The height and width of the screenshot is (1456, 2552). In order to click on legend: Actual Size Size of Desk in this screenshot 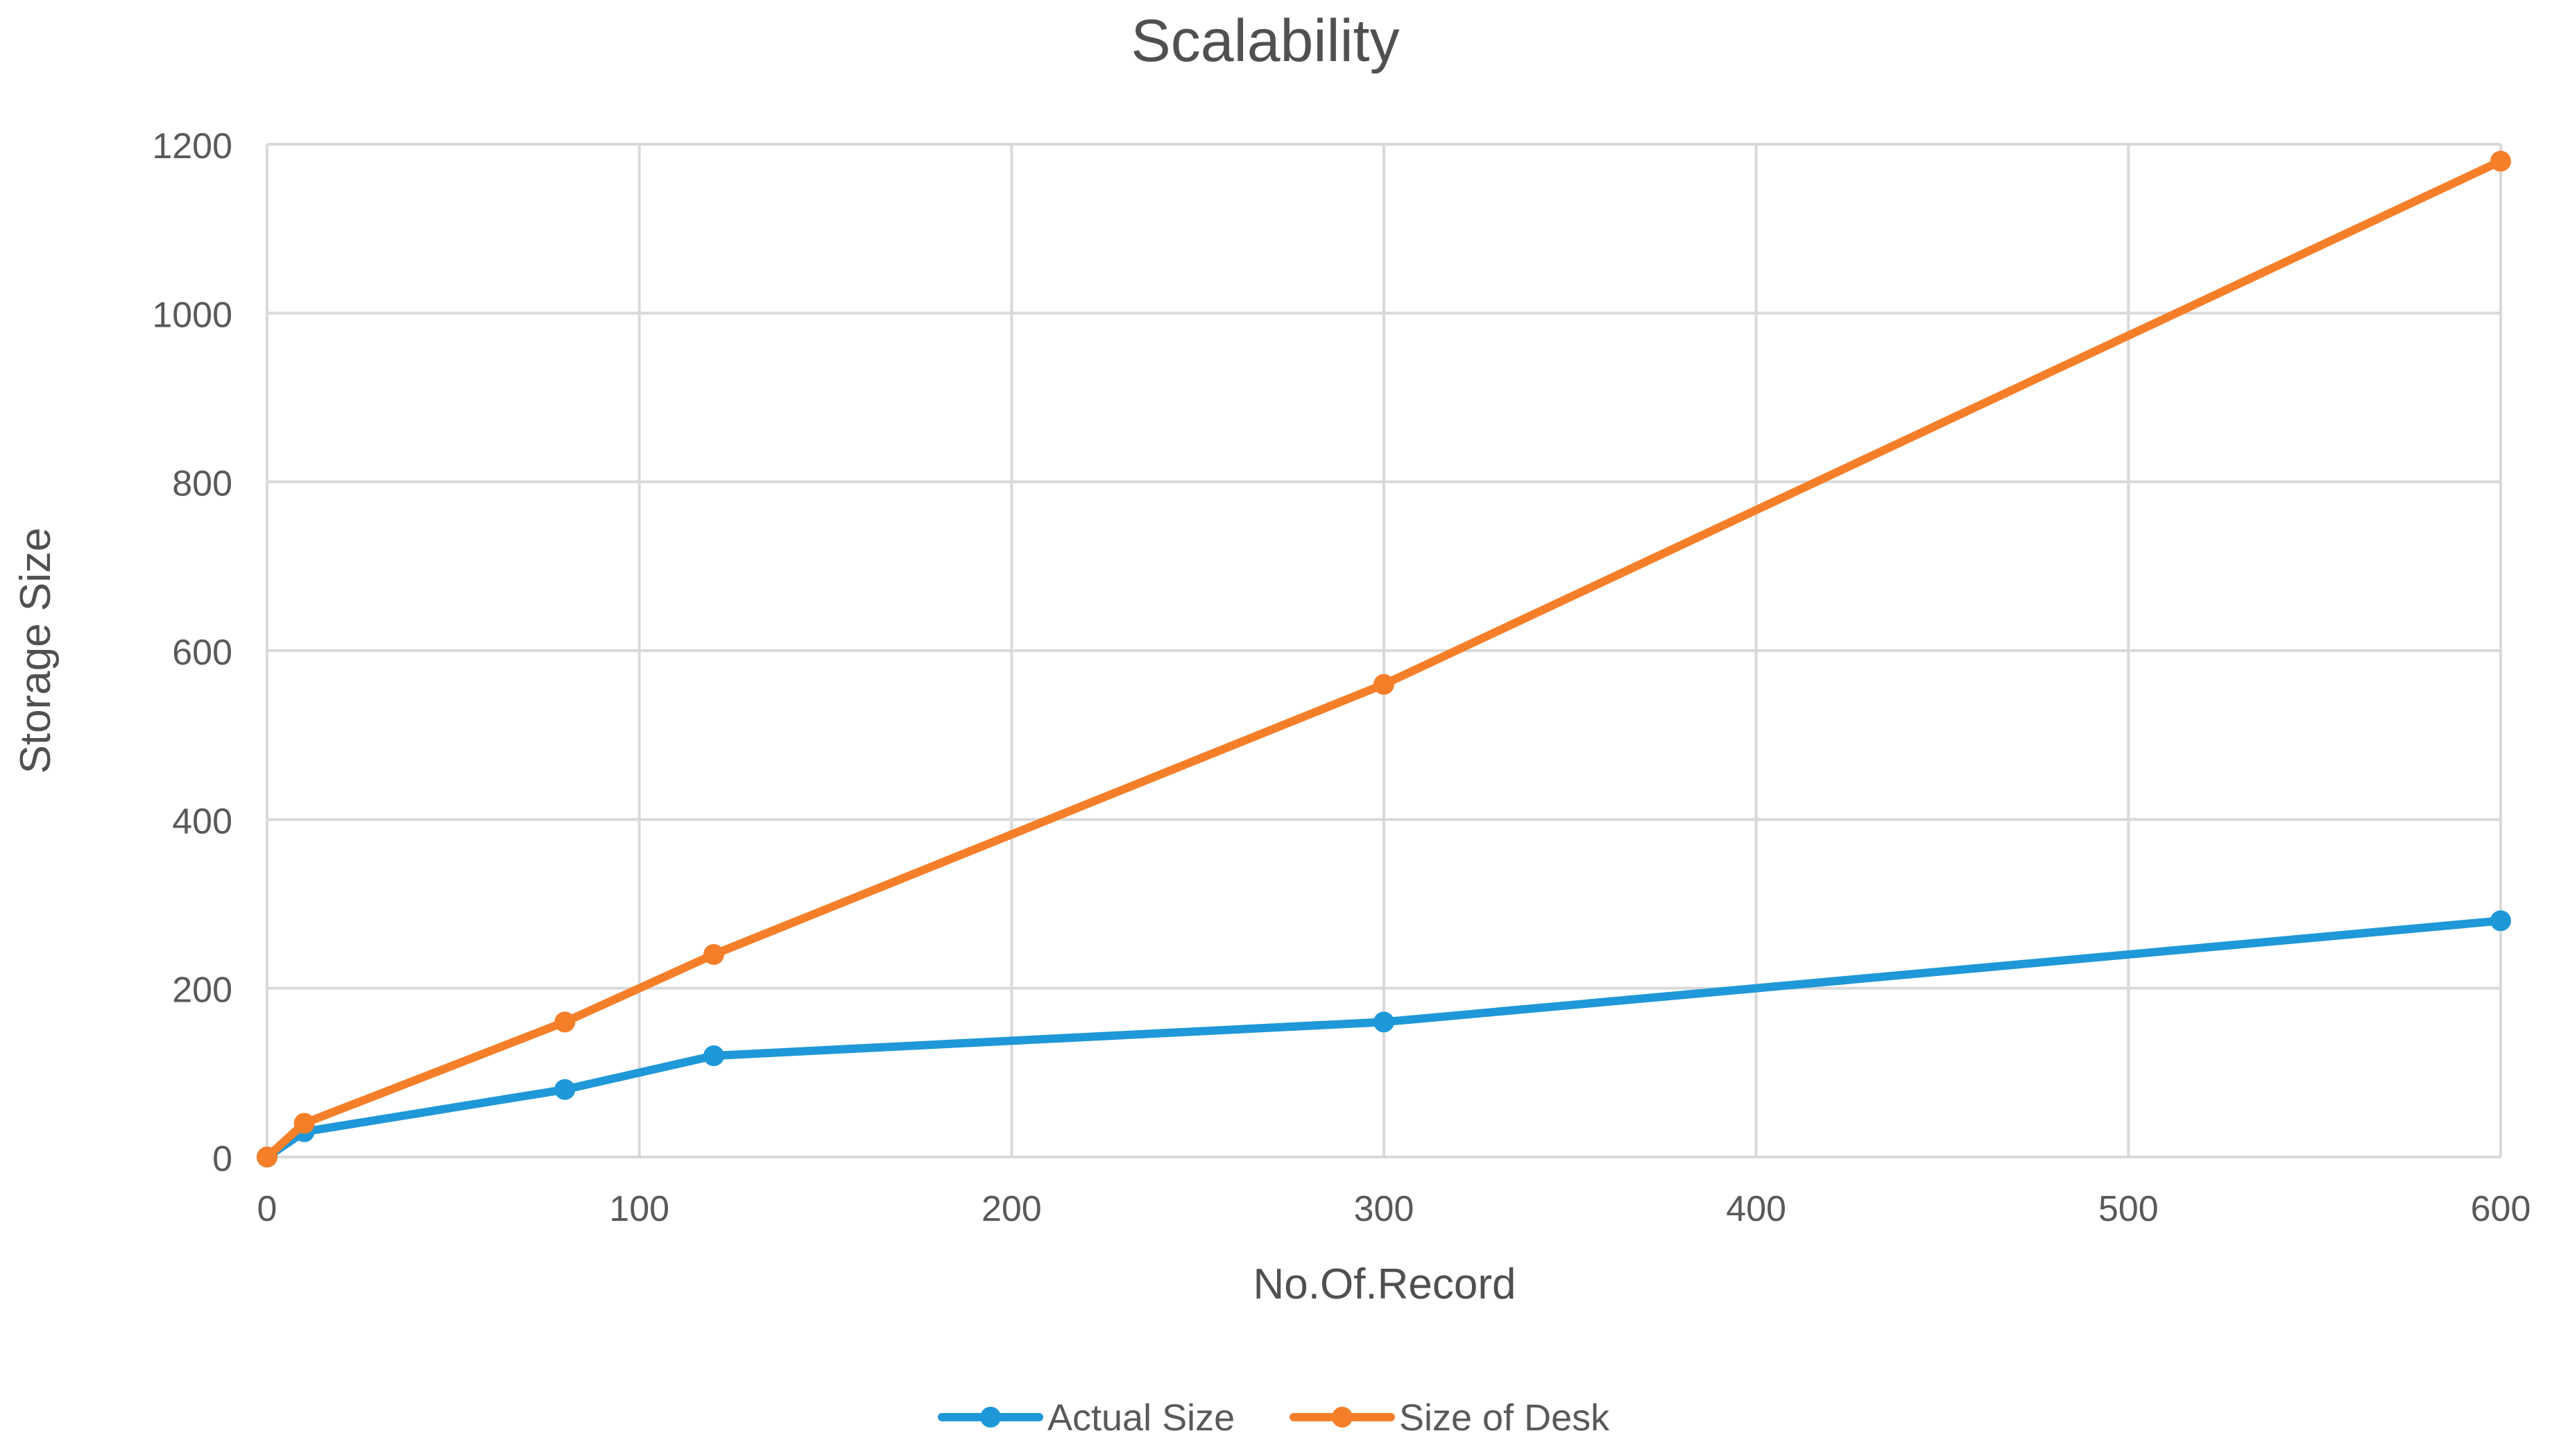, I will do `click(1274, 1418)`.